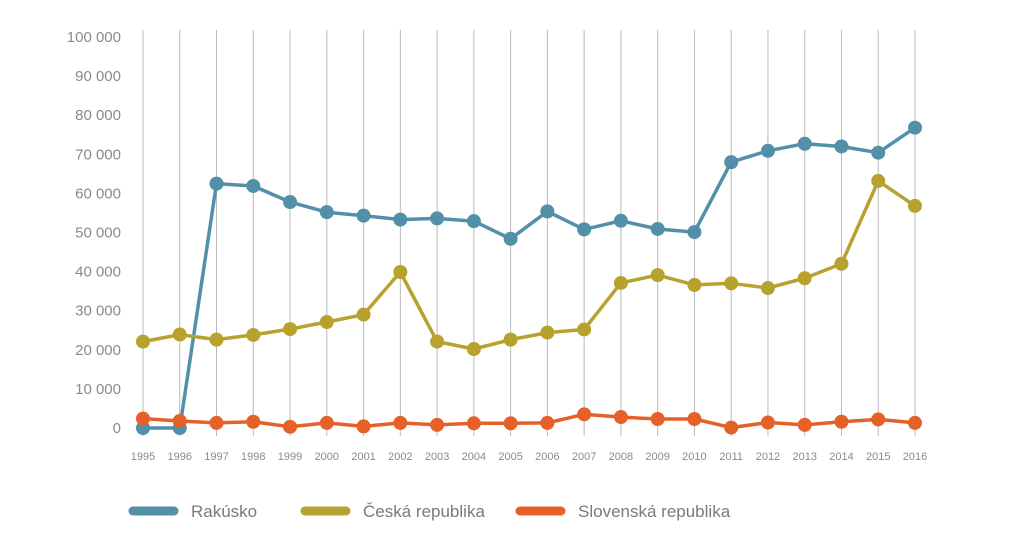 The image size is (1024, 558). I want to click on y-tick-label: 70 000, so click(98, 154).